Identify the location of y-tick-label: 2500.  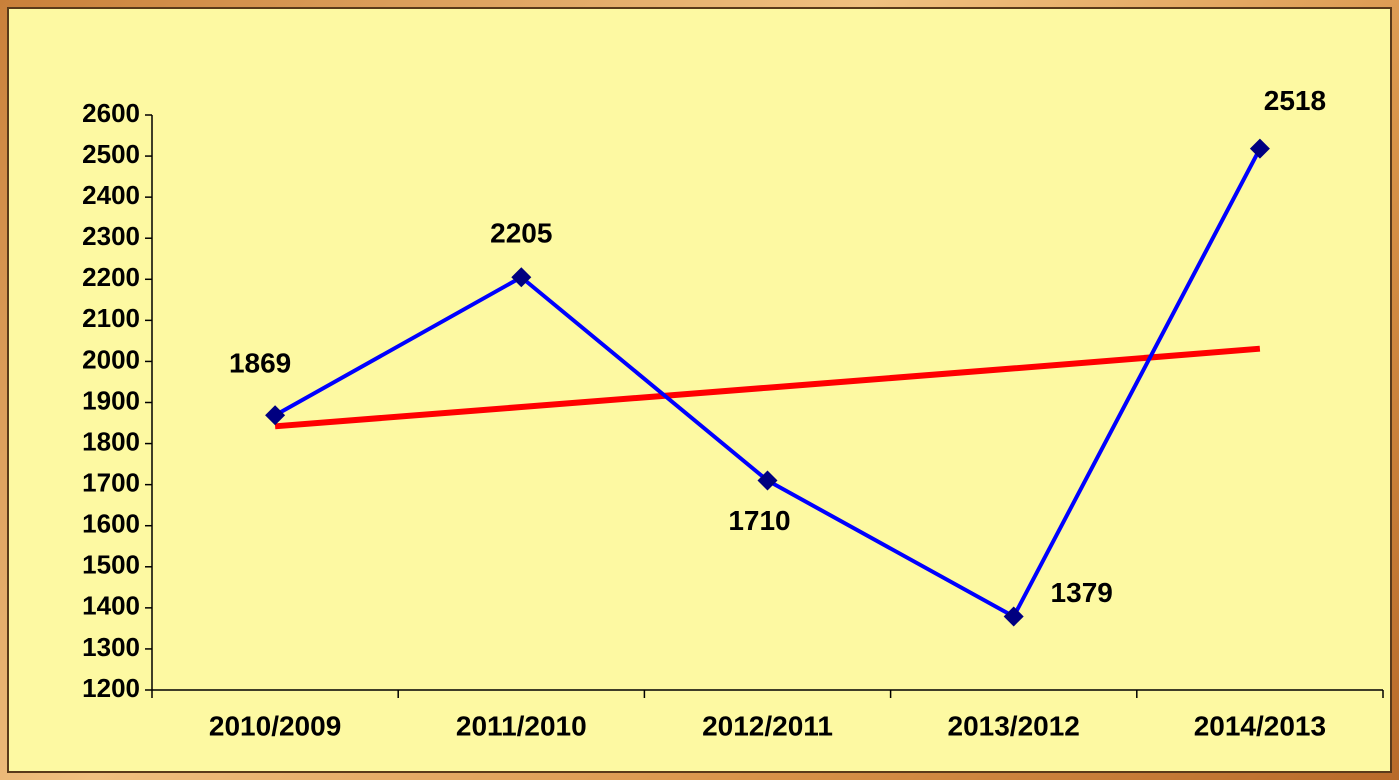
(111, 154).